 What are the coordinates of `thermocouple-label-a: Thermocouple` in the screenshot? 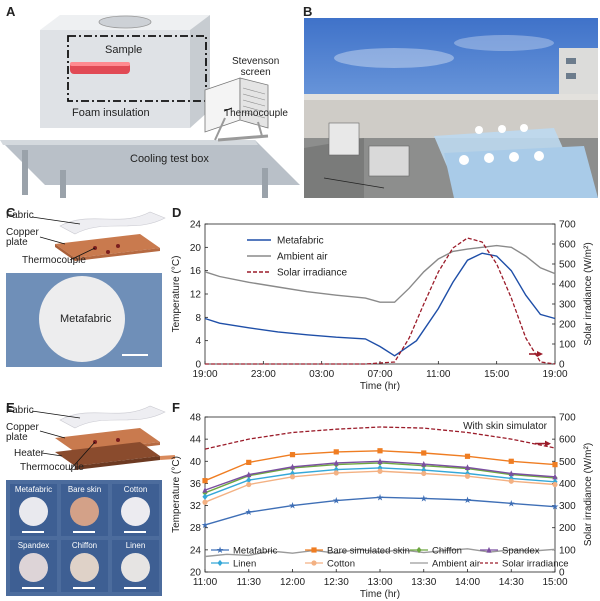 It's located at (256, 113).